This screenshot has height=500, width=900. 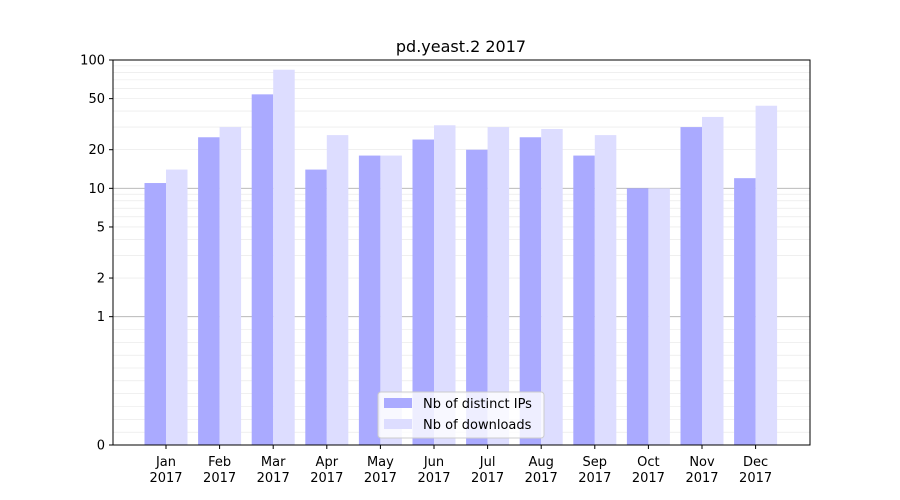 I want to click on y-tick-label: 5, so click(x=101, y=227).